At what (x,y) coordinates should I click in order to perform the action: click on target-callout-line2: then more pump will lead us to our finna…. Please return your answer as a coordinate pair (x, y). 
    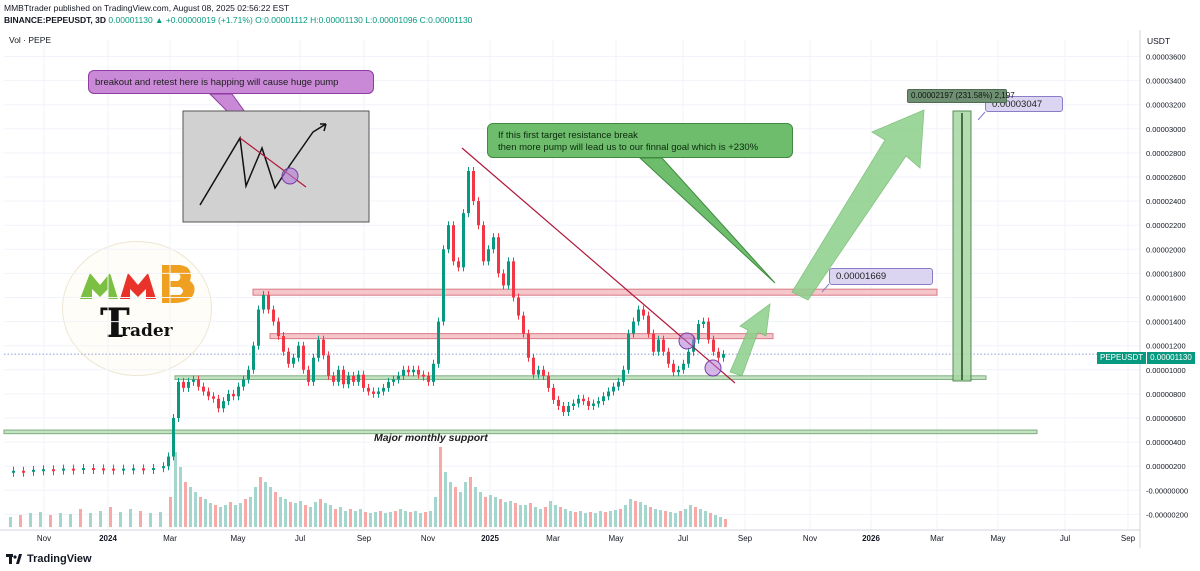
    Looking at the image, I should click on (628, 147).